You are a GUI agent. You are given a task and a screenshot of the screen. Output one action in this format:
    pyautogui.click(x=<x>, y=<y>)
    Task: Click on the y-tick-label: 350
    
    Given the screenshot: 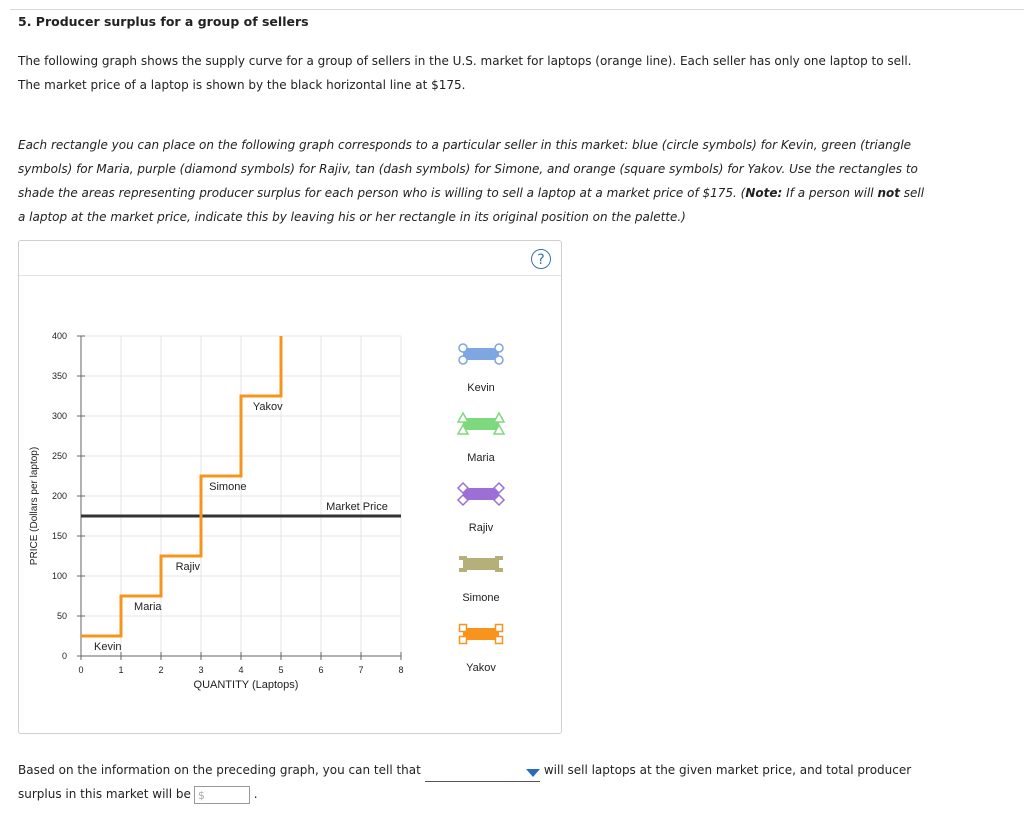 What is the action you would take?
    pyautogui.click(x=59, y=376)
    